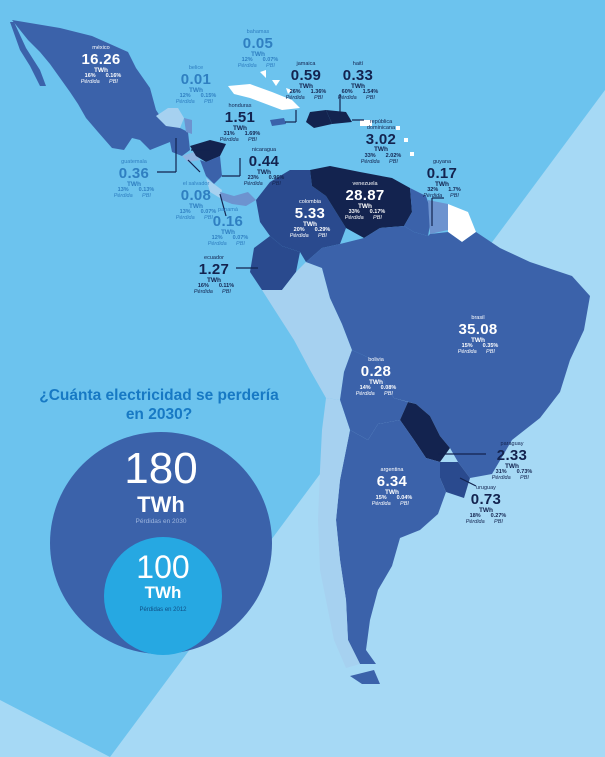  I want to click on country-value: 0.73, so click(486, 499).